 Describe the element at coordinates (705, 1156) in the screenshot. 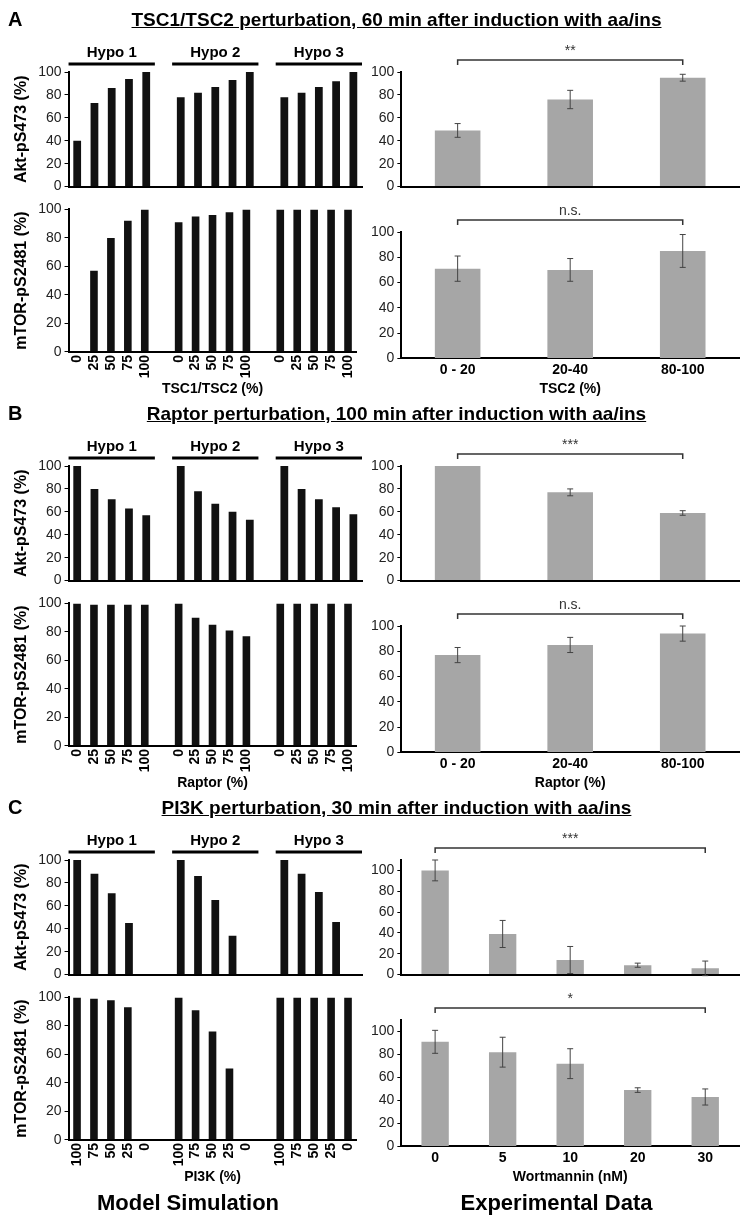

I see `x-tick-label: 30` at that location.